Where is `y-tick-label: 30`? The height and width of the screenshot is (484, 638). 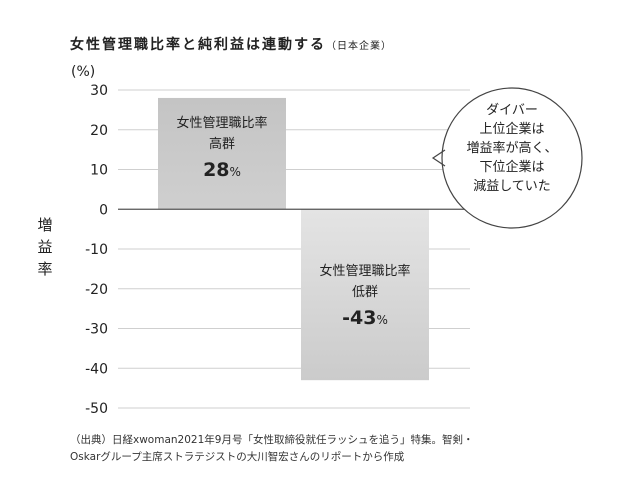
y-tick-label: 30 is located at coordinates (99, 91).